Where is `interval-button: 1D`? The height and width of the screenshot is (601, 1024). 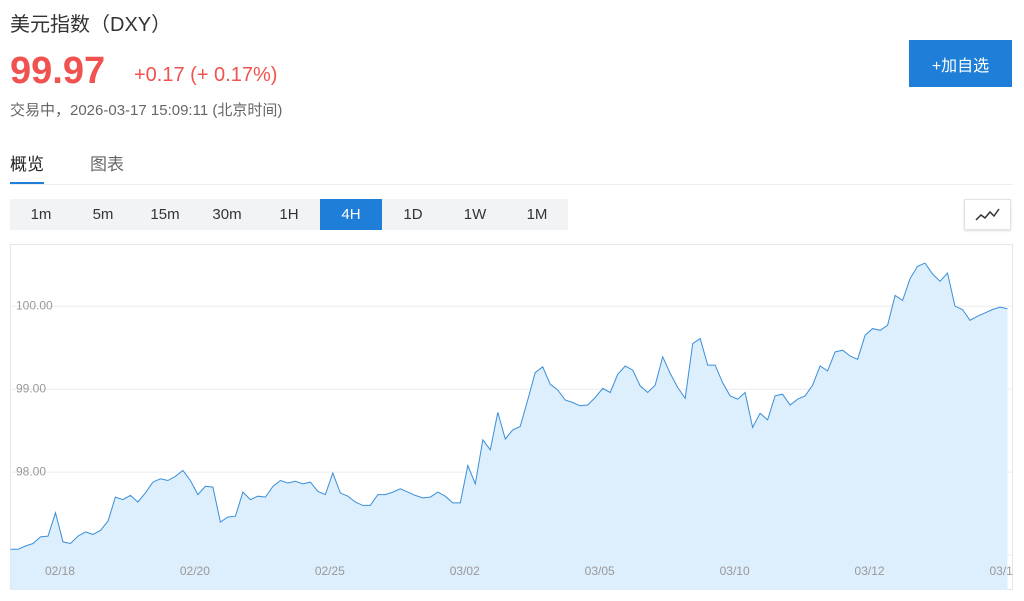 interval-button: 1D is located at coordinates (413, 214).